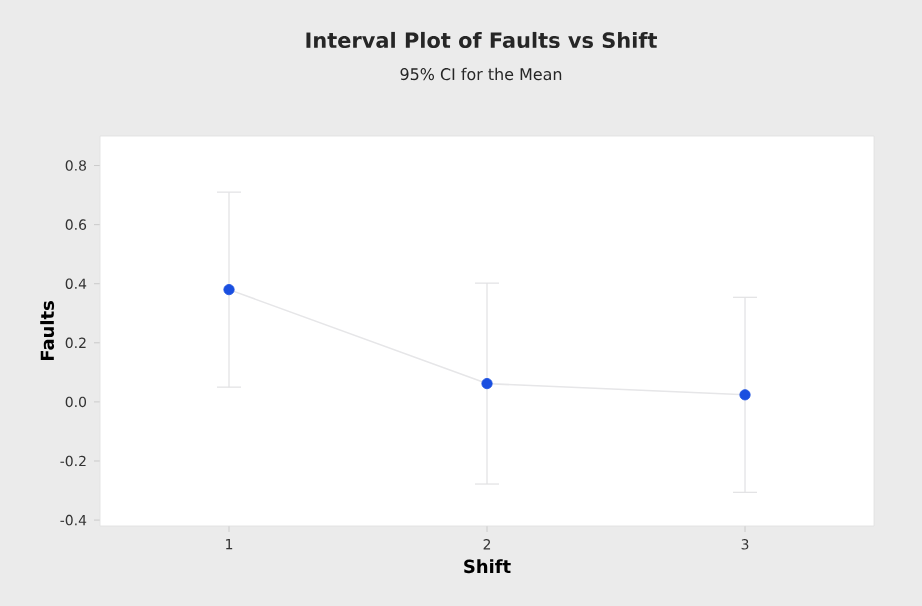 Image resolution: width=922 pixels, height=606 pixels. Describe the element at coordinates (487, 566) in the screenshot. I see `x-axis-title: Shift` at that location.